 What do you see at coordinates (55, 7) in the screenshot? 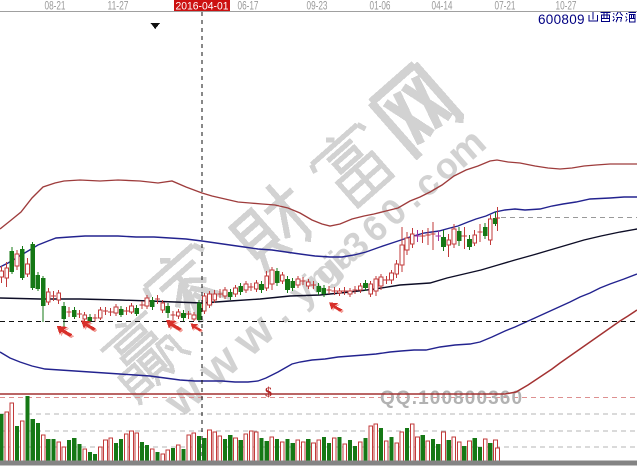
I see `svg-text: 08-21` at bounding box center [55, 7].